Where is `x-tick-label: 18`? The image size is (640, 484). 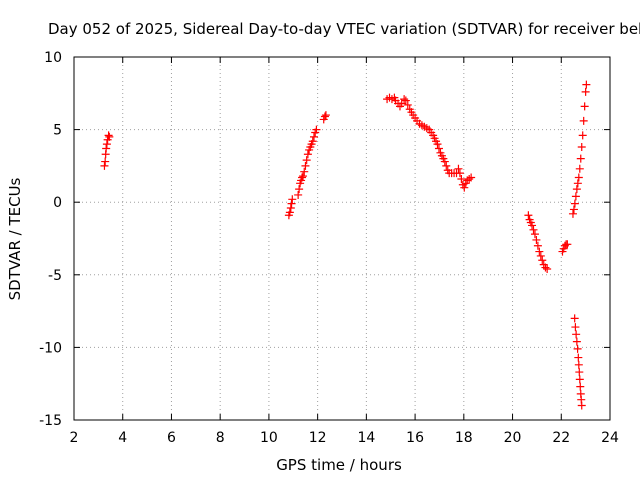 x-tick-label: 18 is located at coordinates (464, 438).